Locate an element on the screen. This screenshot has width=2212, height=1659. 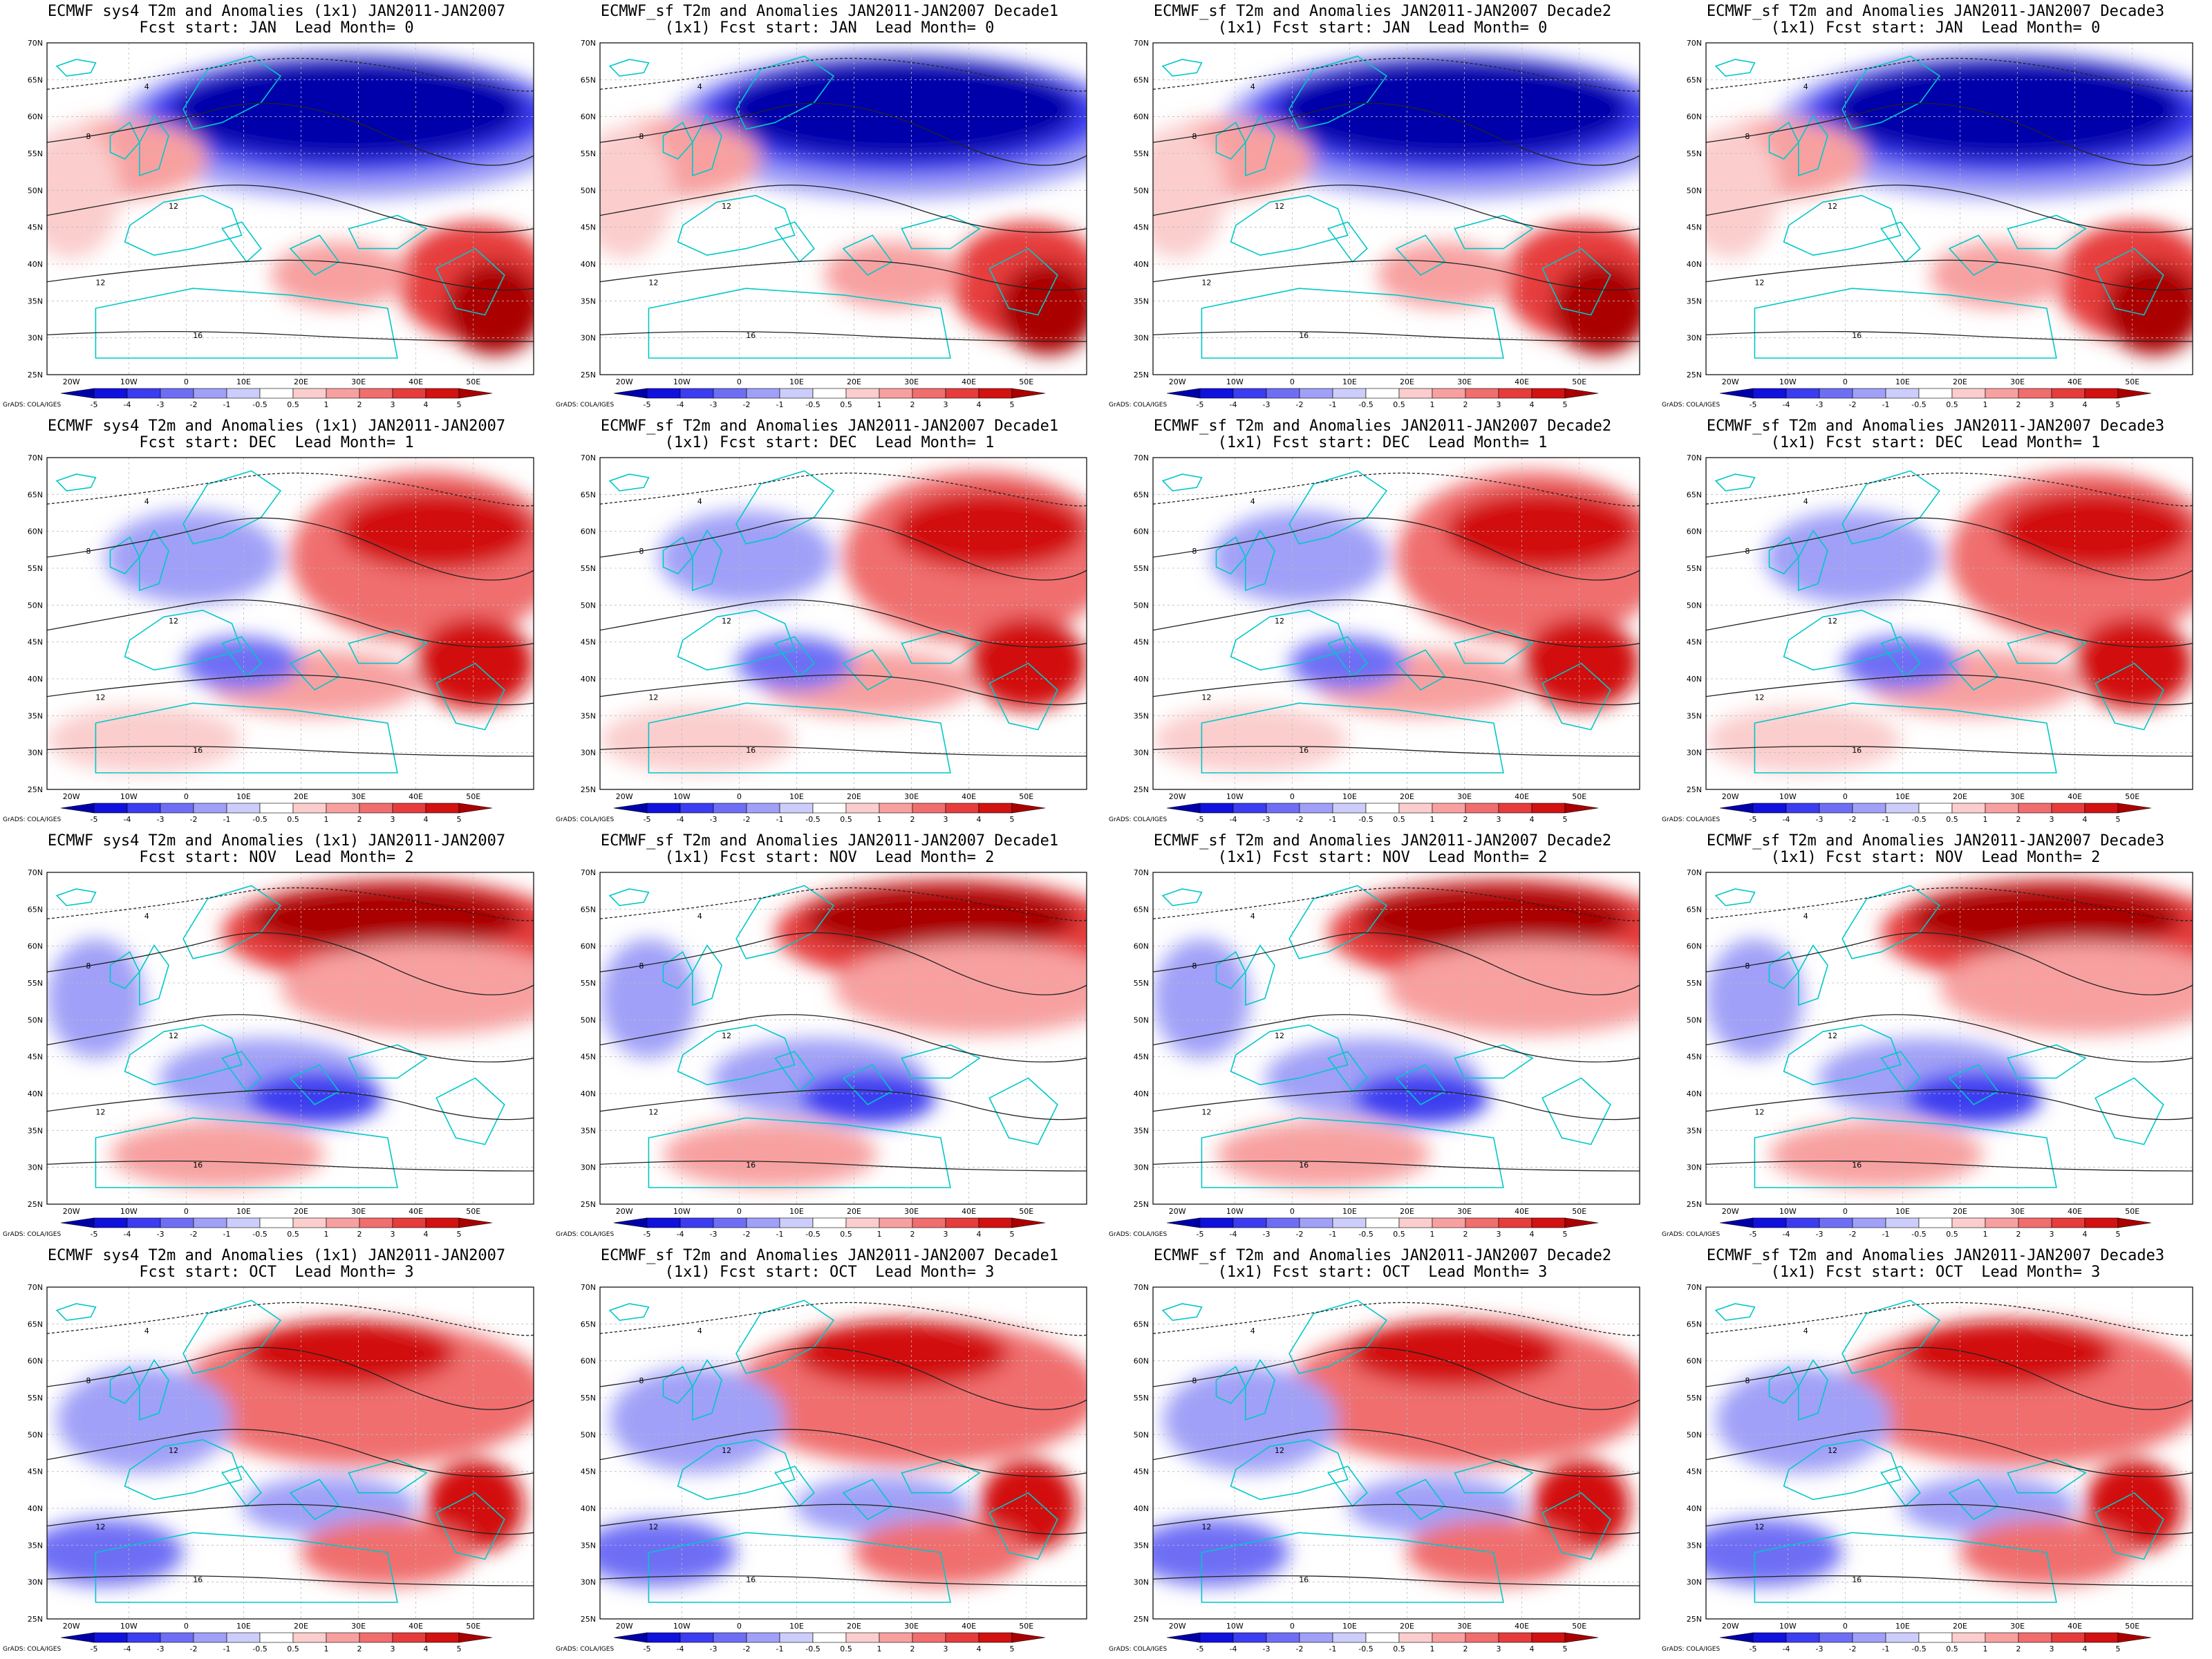
lon-label: 10E is located at coordinates (1349, 381).